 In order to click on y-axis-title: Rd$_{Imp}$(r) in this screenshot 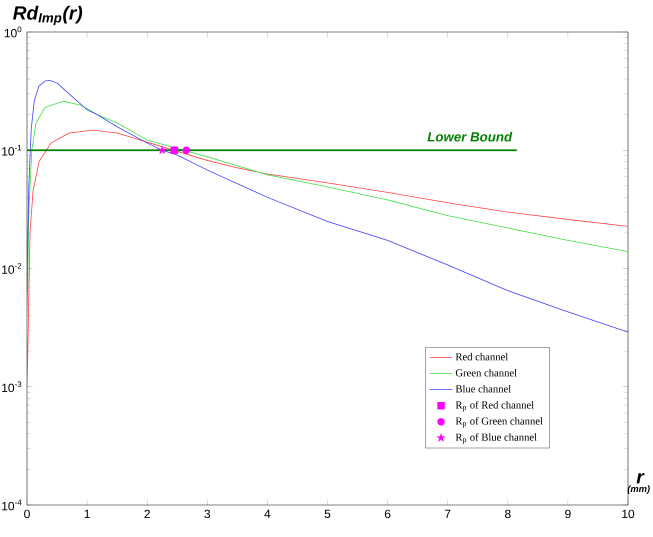, I will do `click(47, 16)`.